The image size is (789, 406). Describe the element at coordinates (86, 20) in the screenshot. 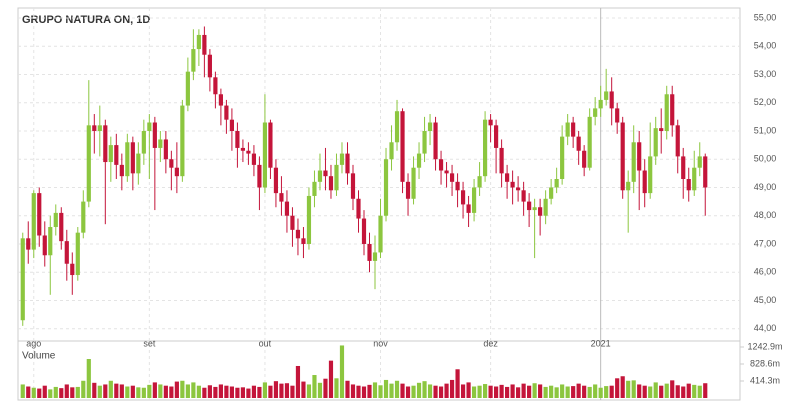

I see `chart-title: GRUPO NATURA ON, 1D` at that location.